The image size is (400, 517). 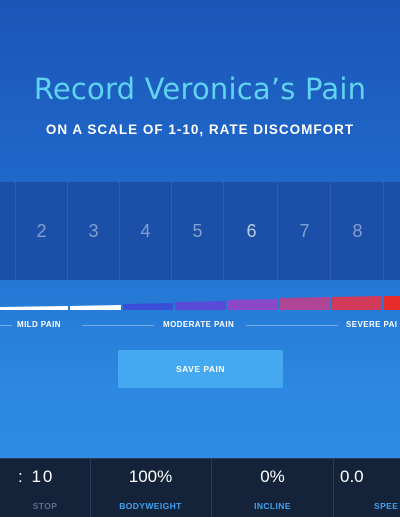 What do you see at coordinates (200, 369) in the screenshot?
I see `save-pain-button: SAVE PAIN` at bounding box center [200, 369].